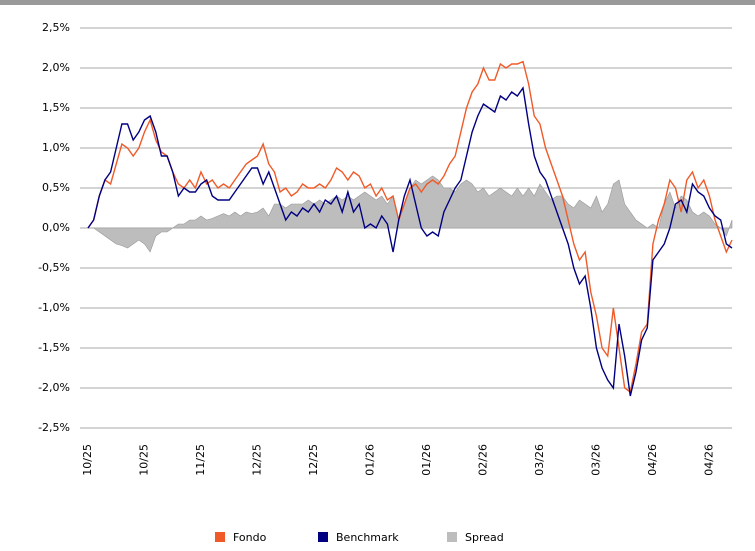 This screenshot has height=551, width=755. I want to click on y-tick-label: 2,5%, so click(56, 27).